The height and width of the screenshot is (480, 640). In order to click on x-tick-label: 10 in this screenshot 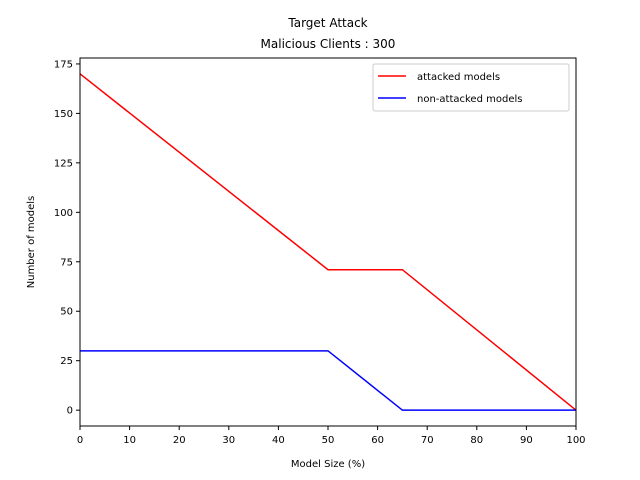, I will do `click(129, 440)`.